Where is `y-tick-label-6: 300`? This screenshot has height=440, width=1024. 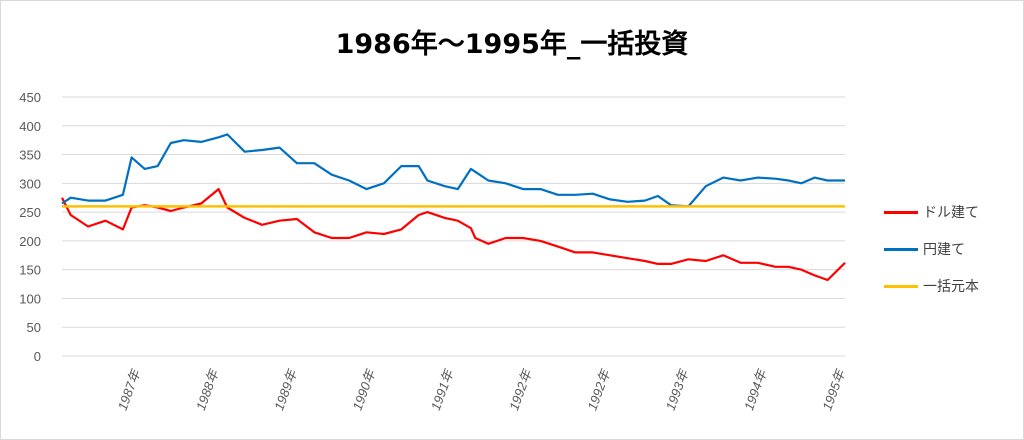
y-tick-label-6: 300 is located at coordinates (30, 183).